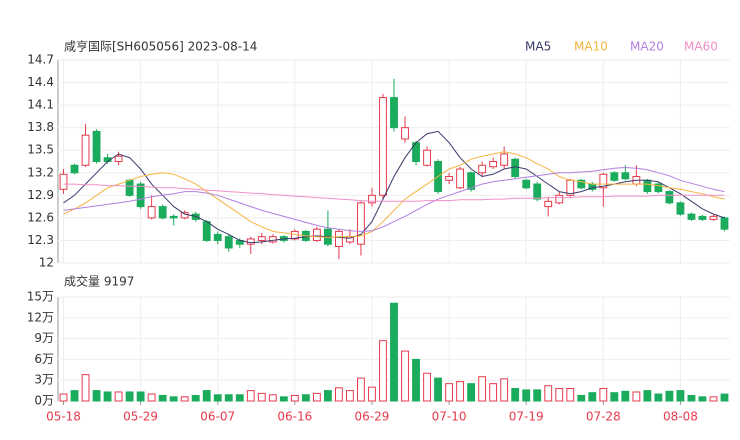 The image size is (740, 440). Describe the element at coordinates (40, 127) in the screenshot. I see `y-tick-label: 13.8` at that location.